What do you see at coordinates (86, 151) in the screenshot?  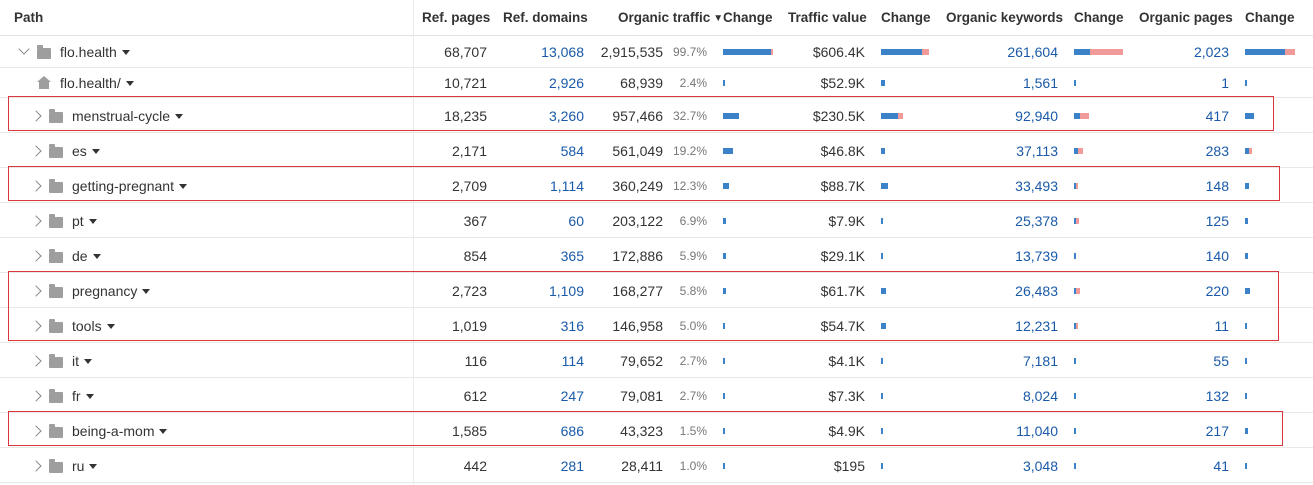 I see `path-label: es` at bounding box center [86, 151].